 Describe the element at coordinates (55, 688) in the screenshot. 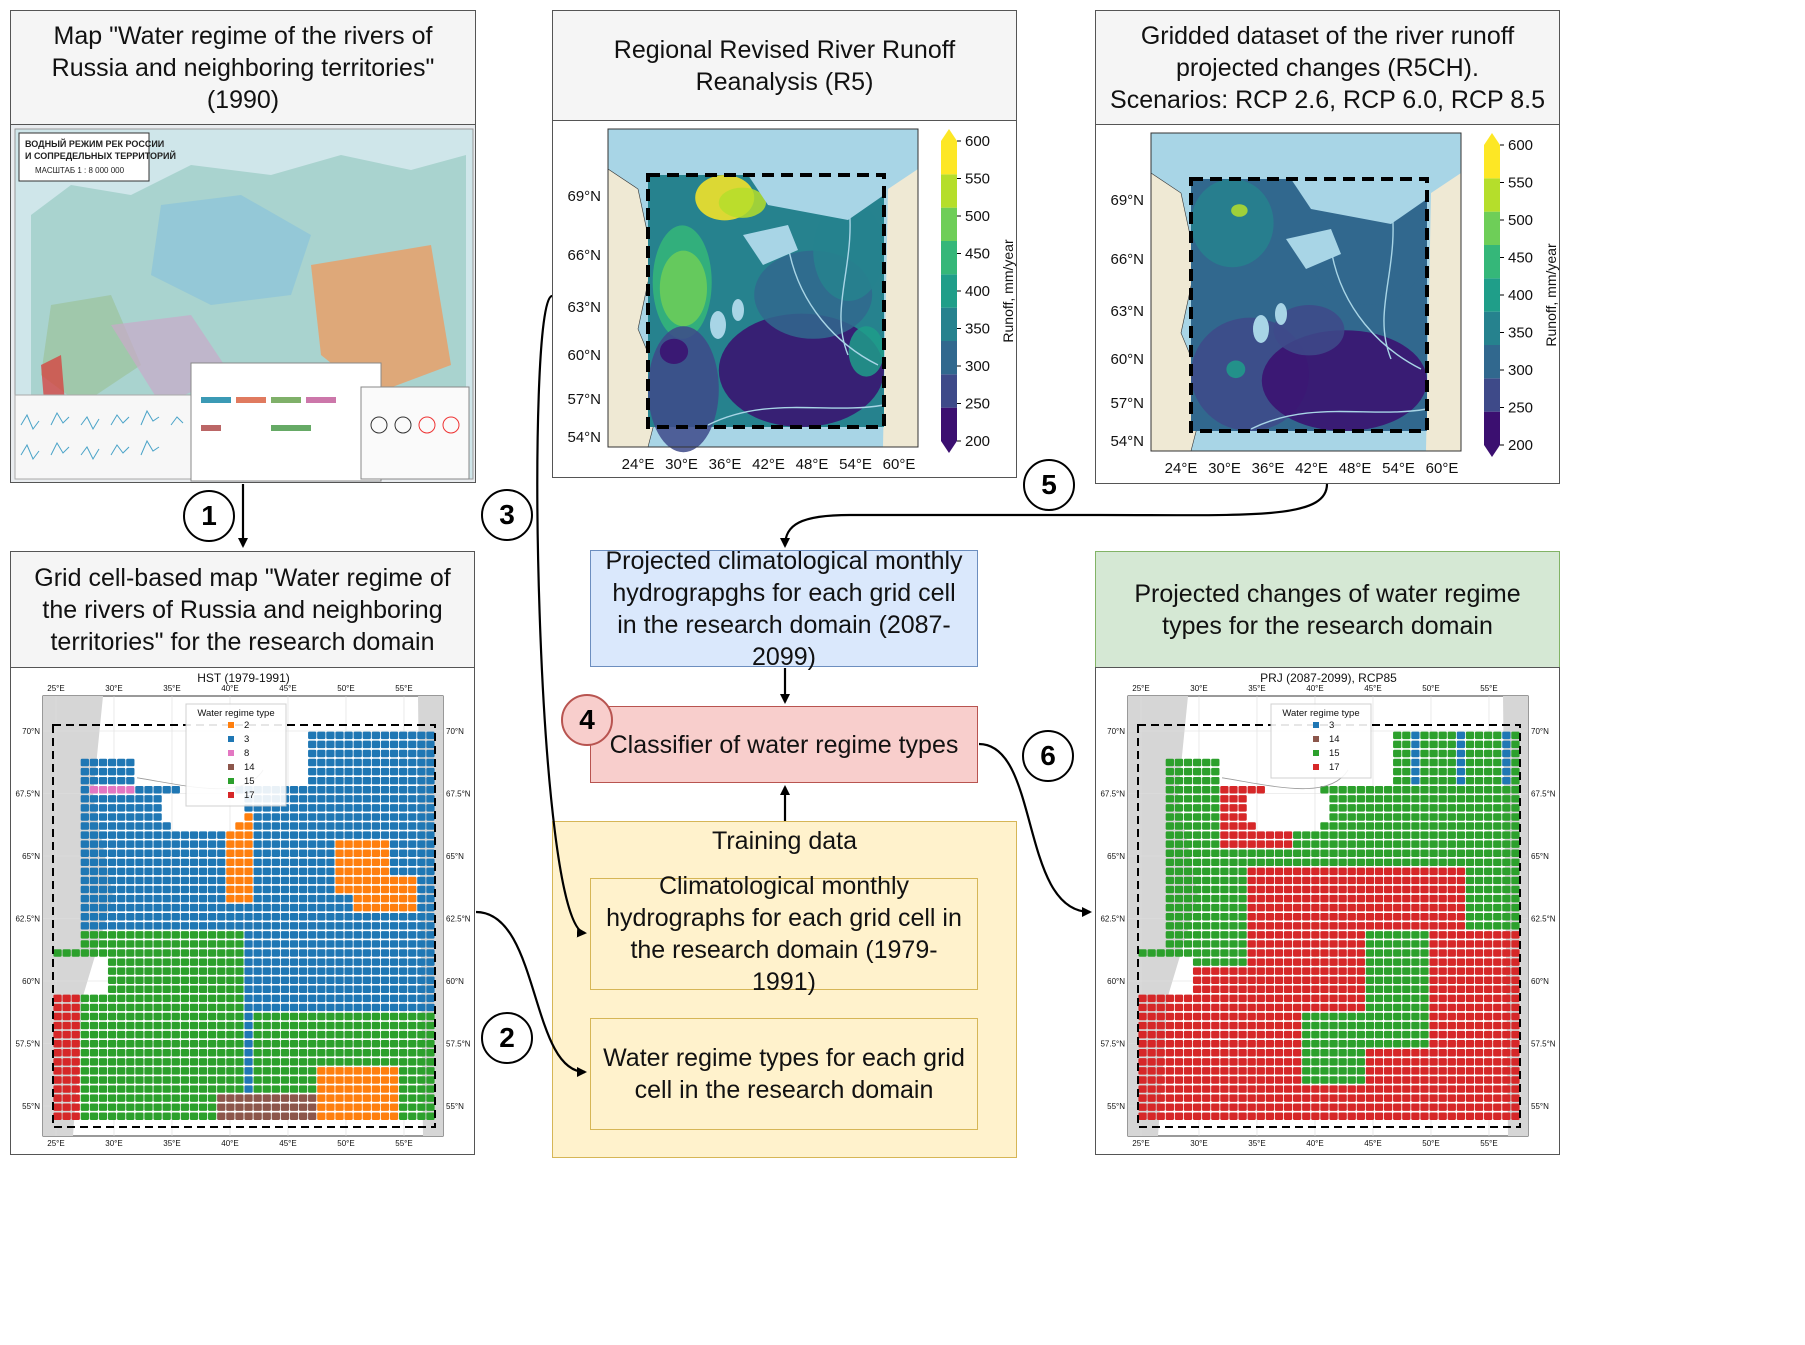

I see `lon-tick-top: 25°E` at that location.